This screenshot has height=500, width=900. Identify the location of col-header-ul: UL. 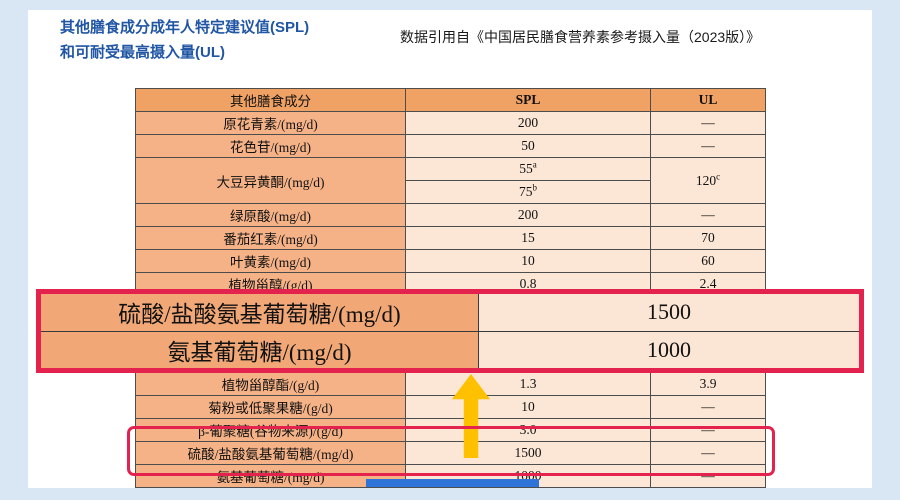
(708, 100).